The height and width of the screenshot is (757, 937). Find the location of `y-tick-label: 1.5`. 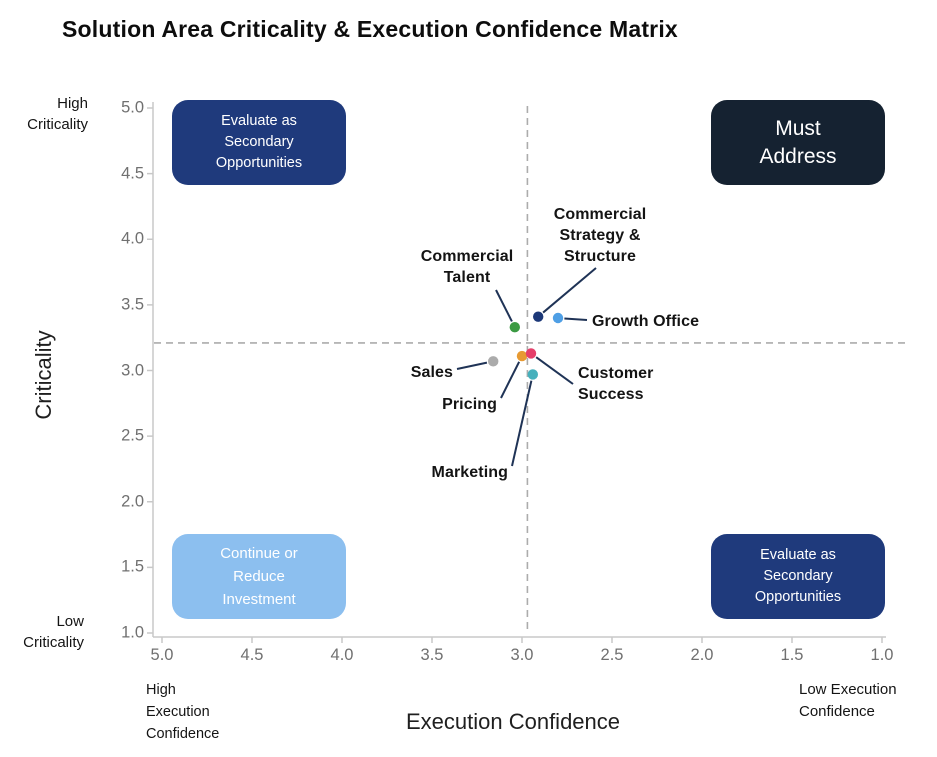

y-tick-label: 1.5 is located at coordinates (132, 566).